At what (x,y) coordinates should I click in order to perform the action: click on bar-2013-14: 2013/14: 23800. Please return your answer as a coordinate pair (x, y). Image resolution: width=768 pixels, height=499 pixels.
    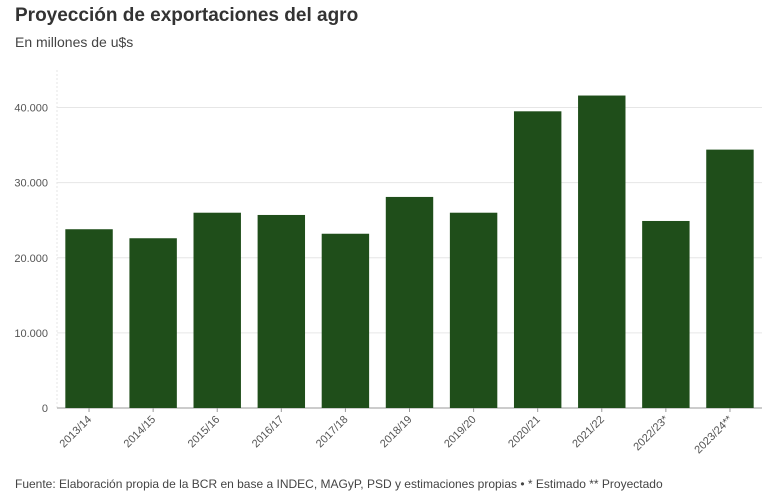
    Looking at the image, I should click on (89, 318).